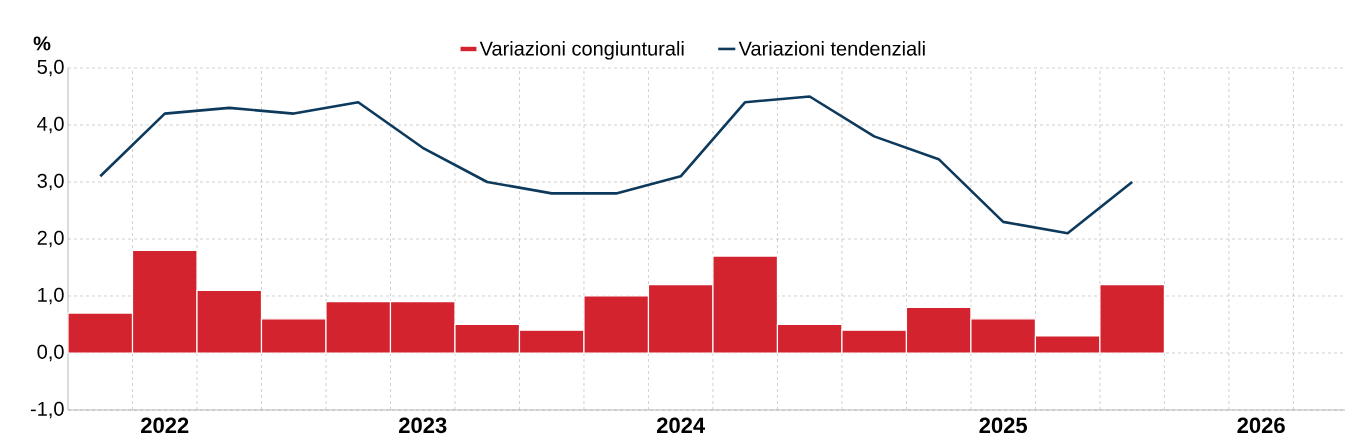 Image resolution: width=1347 pixels, height=446 pixels. I want to click on y-tick-label: 1,0, so click(51, 296).